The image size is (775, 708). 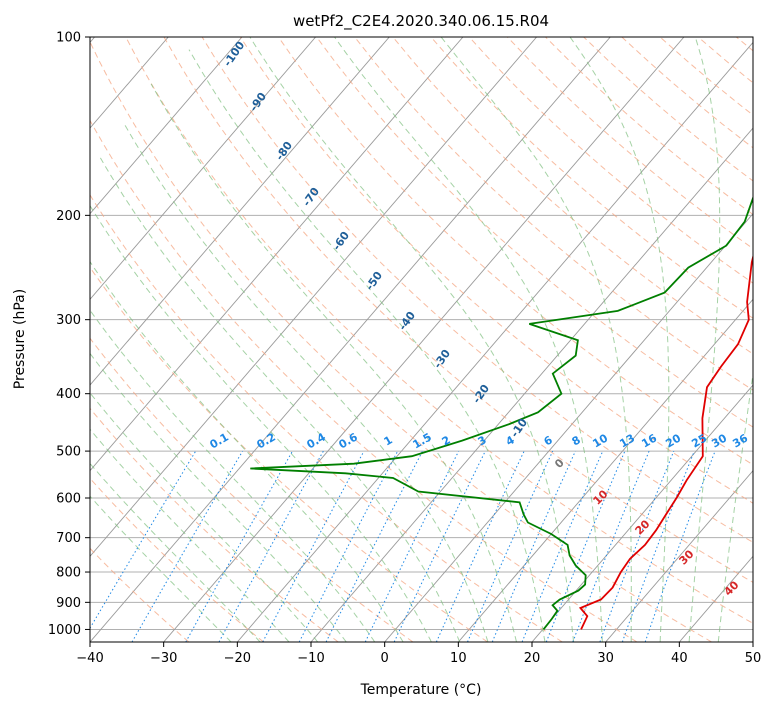 I want to click on chart-title: wetPf2_C2E4.2020.340.06.15.R04, so click(x=421, y=21).